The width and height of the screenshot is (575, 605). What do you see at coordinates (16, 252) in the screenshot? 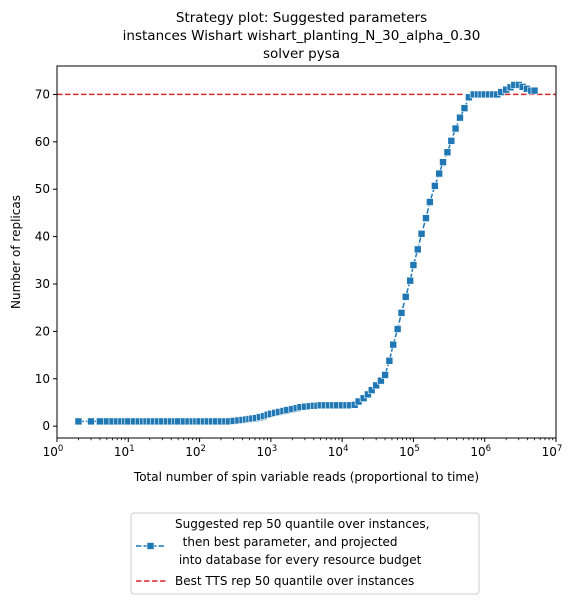
I see `y-axis-label: Number of replicas` at bounding box center [16, 252].